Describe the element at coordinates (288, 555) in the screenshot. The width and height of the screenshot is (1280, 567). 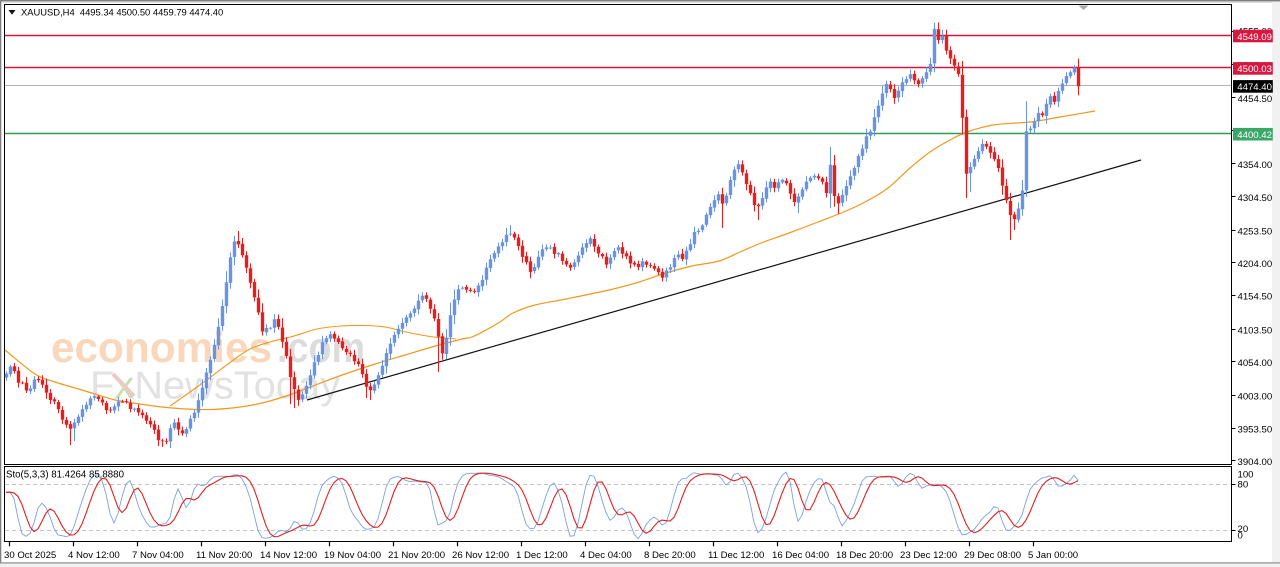
I see `svg-text: 14 Nov 12:00` at that location.